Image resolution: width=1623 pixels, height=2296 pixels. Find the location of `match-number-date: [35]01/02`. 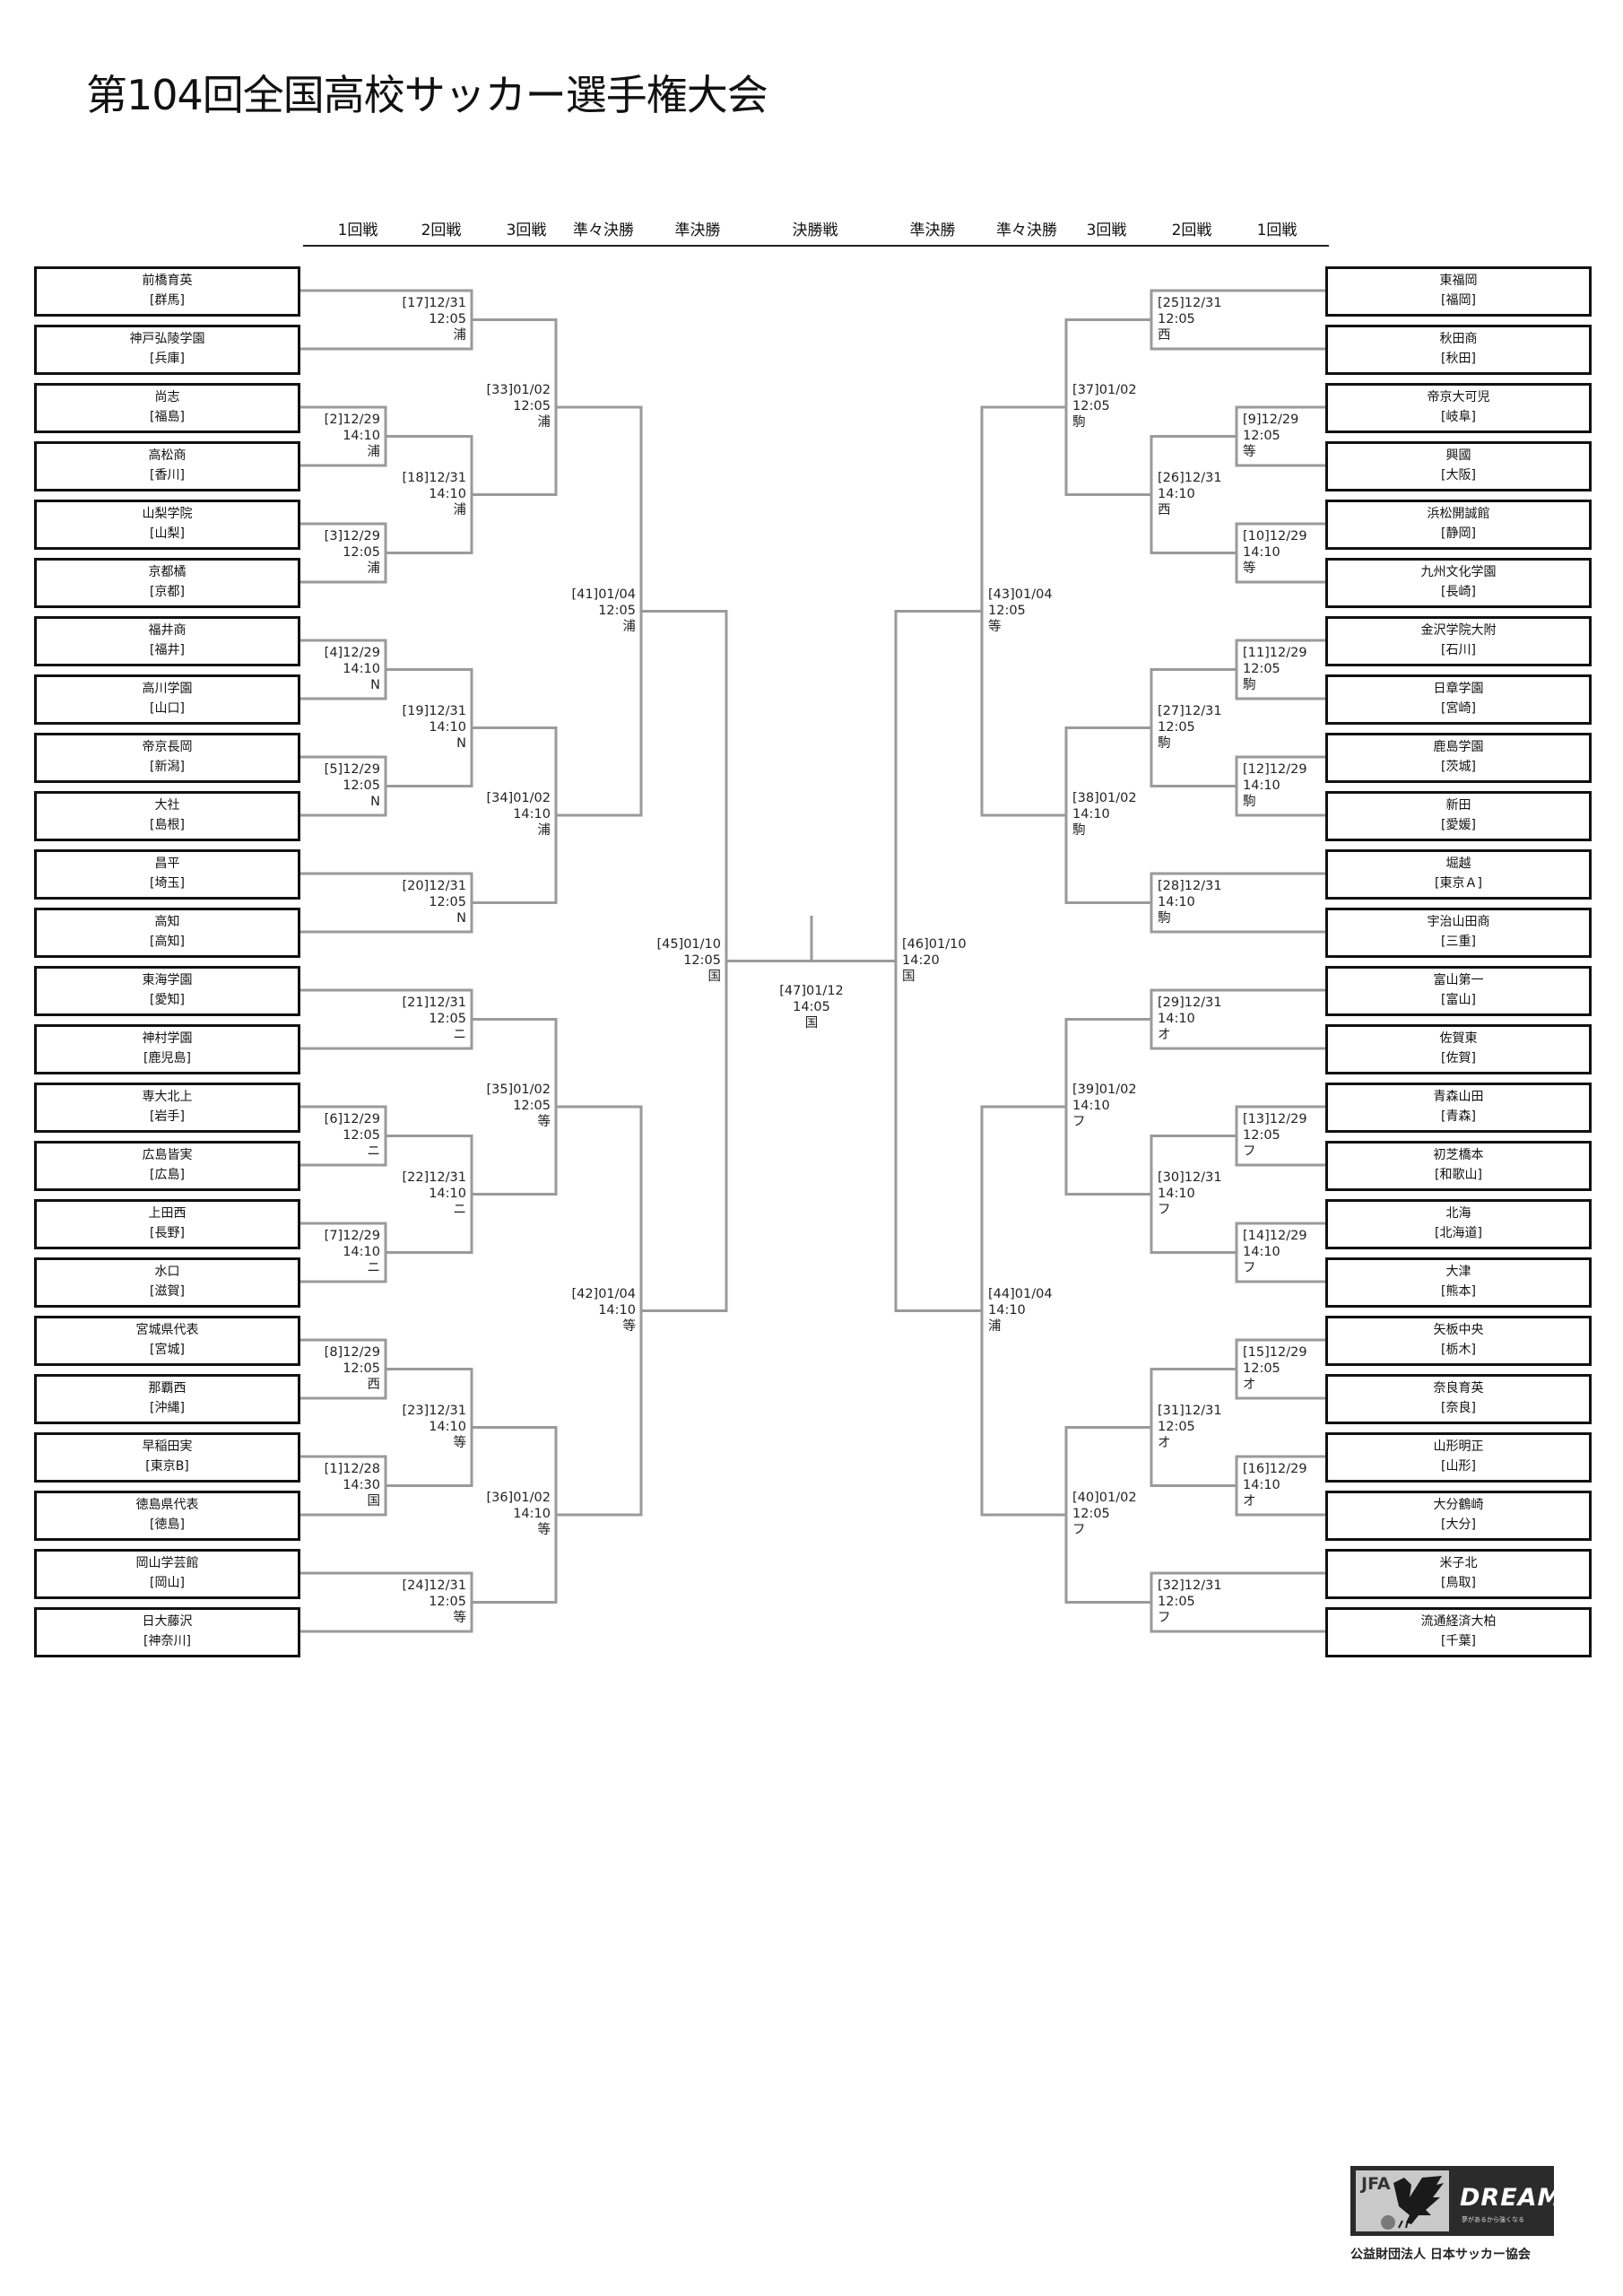

match-number-date: [35]01/02 is located at coordinates (518, 1090).